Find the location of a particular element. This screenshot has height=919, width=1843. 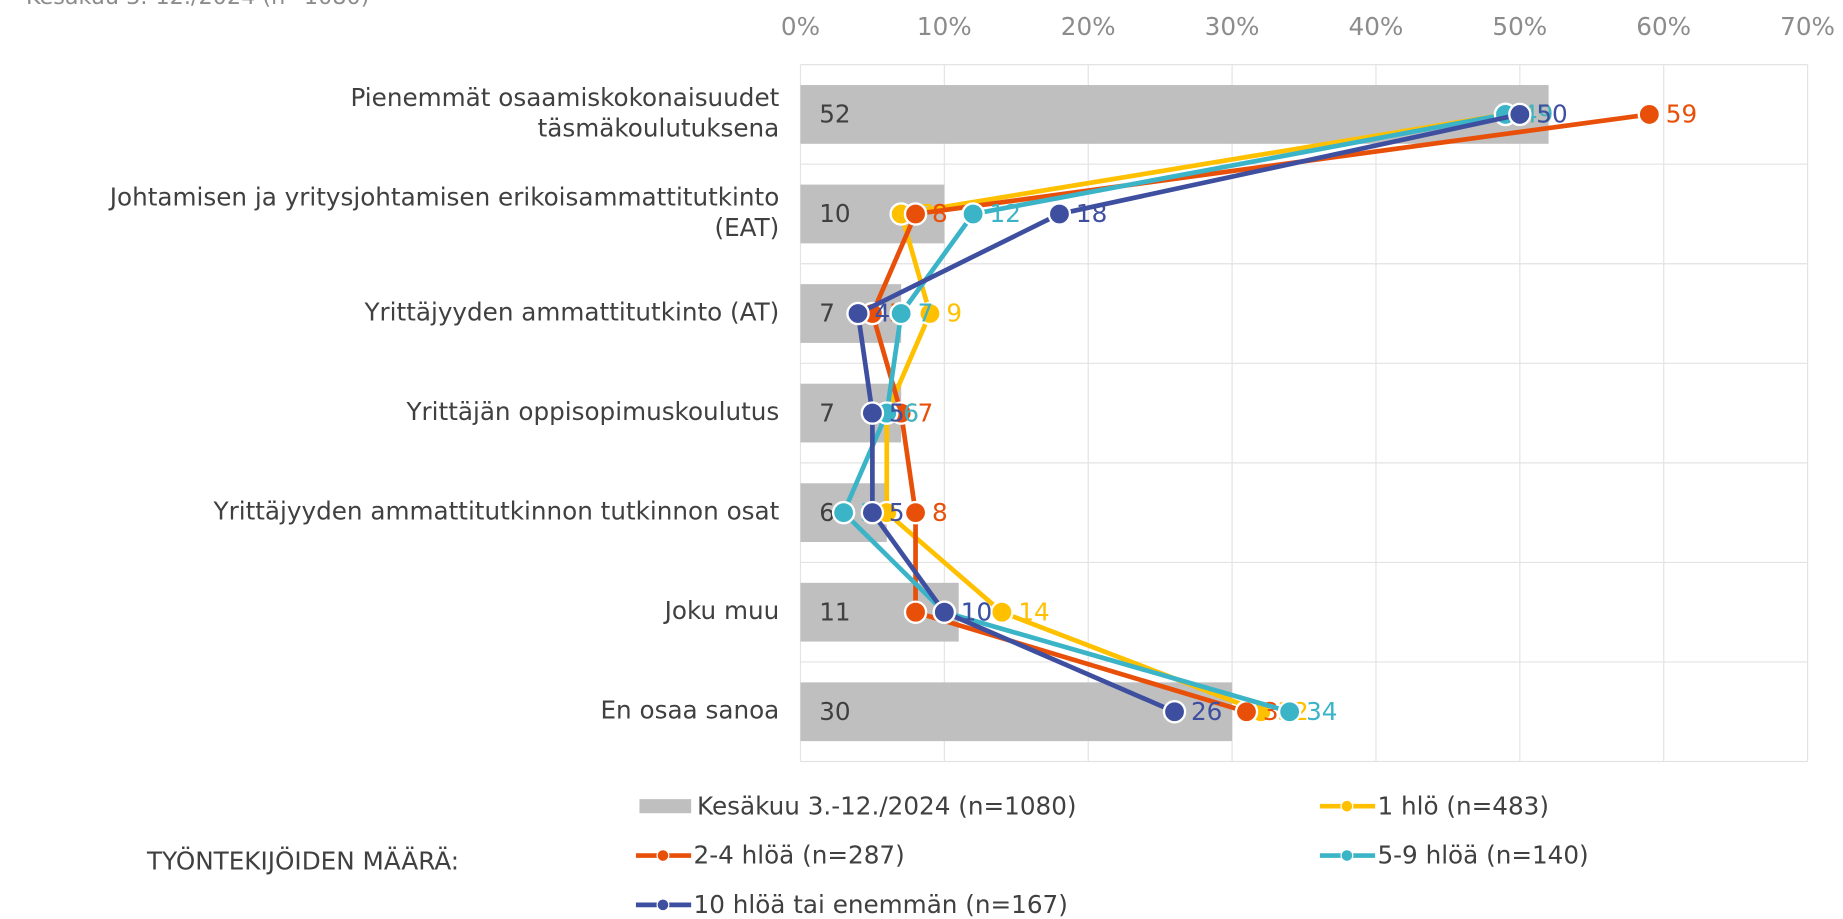

category-label: Yrittäjyyden ammattitutkinto (AT) is located at coordinates (571, 312).